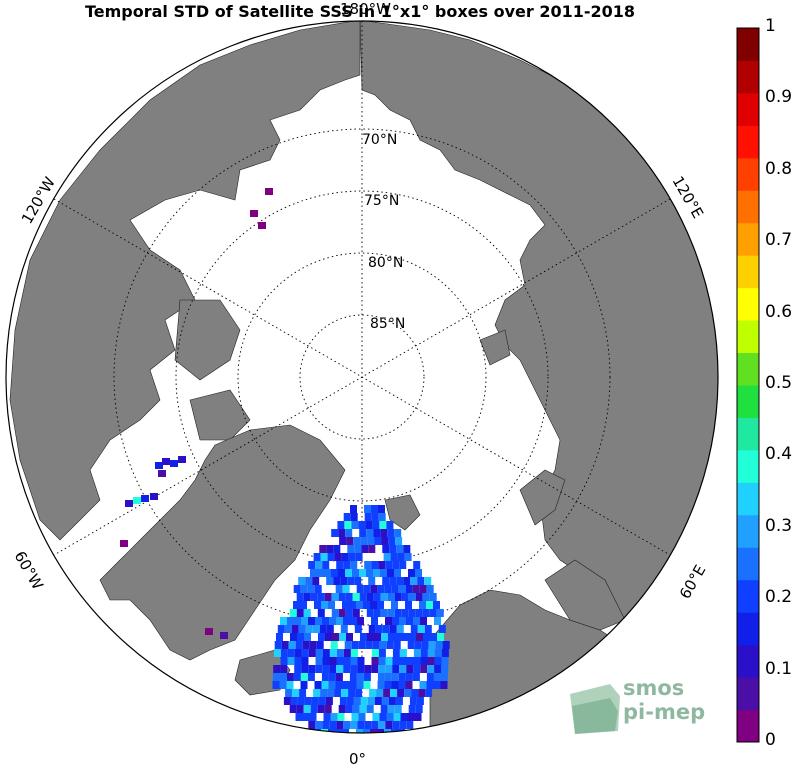  Describe the element at coordinates (779, 240) in the screenshot. I see `colorbar-tick-label: 0.7` at that location.